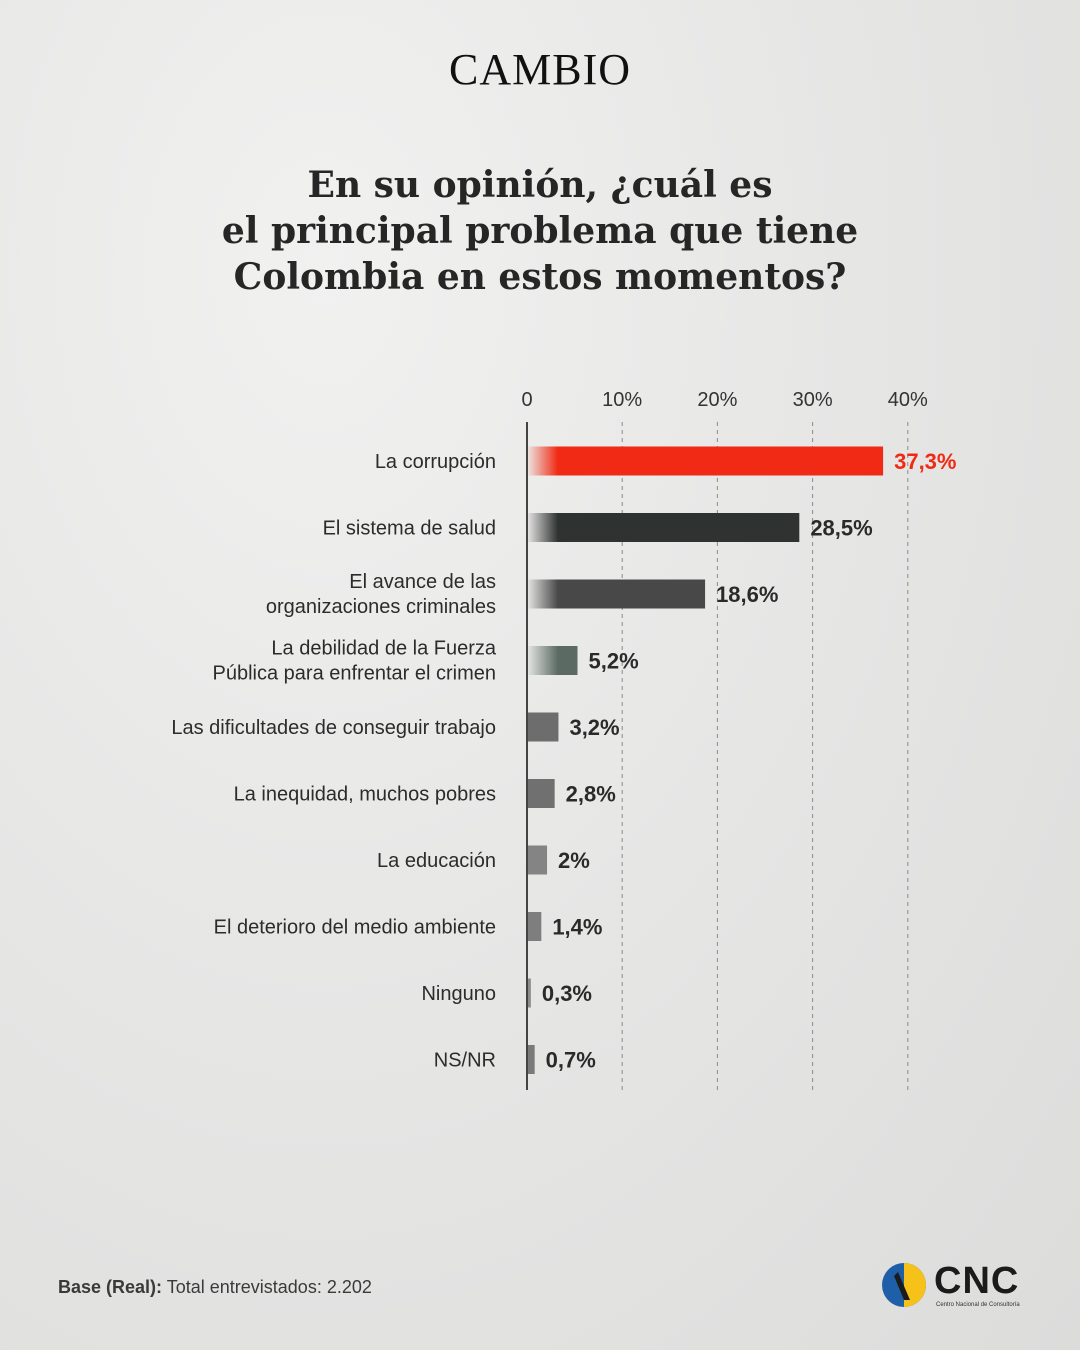 Image resolution: width=1080 pixels, height=1350 pixels. What do you see at coordinates (422, 582) in the screenshot?
I see `category-label: El avance de las` at bounding box center [422, 582].